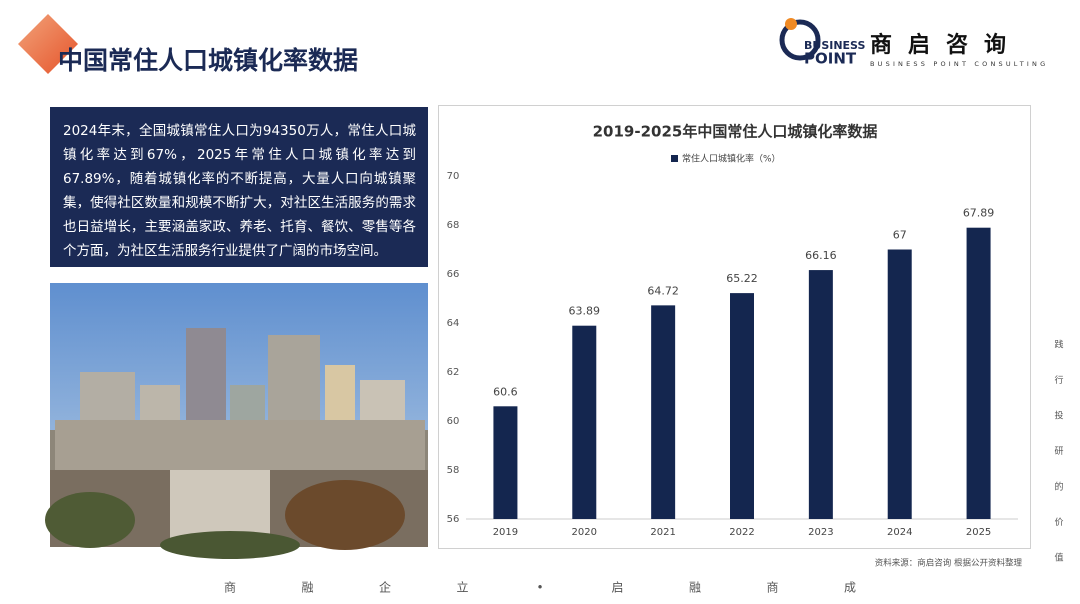  Describe the element at coordinates (821, 255) in the screenshot. I see `data-label: 66.16` at that location.